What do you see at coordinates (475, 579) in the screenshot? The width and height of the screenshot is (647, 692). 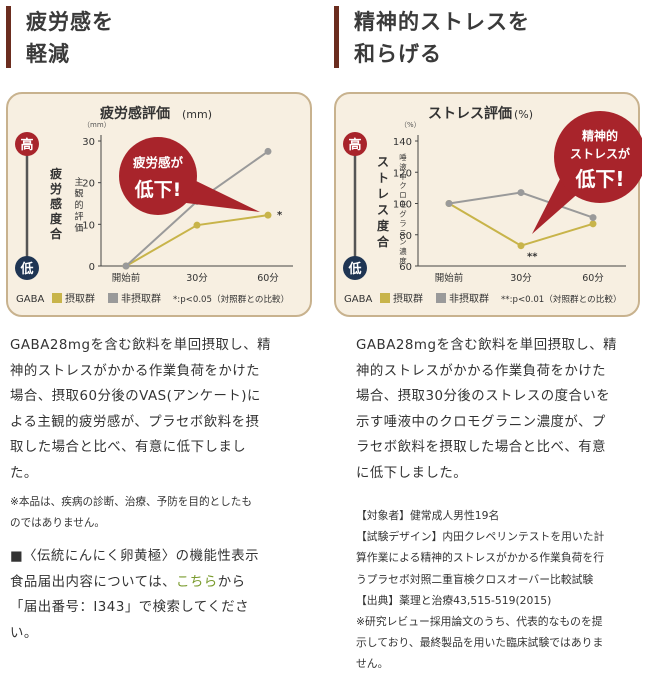 I see `note-line: うプラセボ対照二重盲検クロスオーバー比較試験` at bounding box center [475, 579].